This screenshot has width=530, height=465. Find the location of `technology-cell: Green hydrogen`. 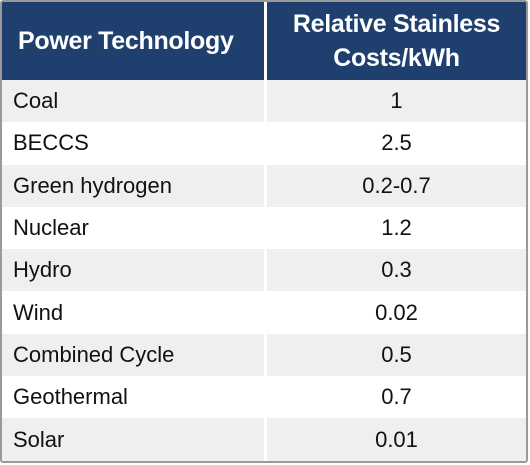

technology-cell: Green hydrogen is located at coordinates (134, 185).